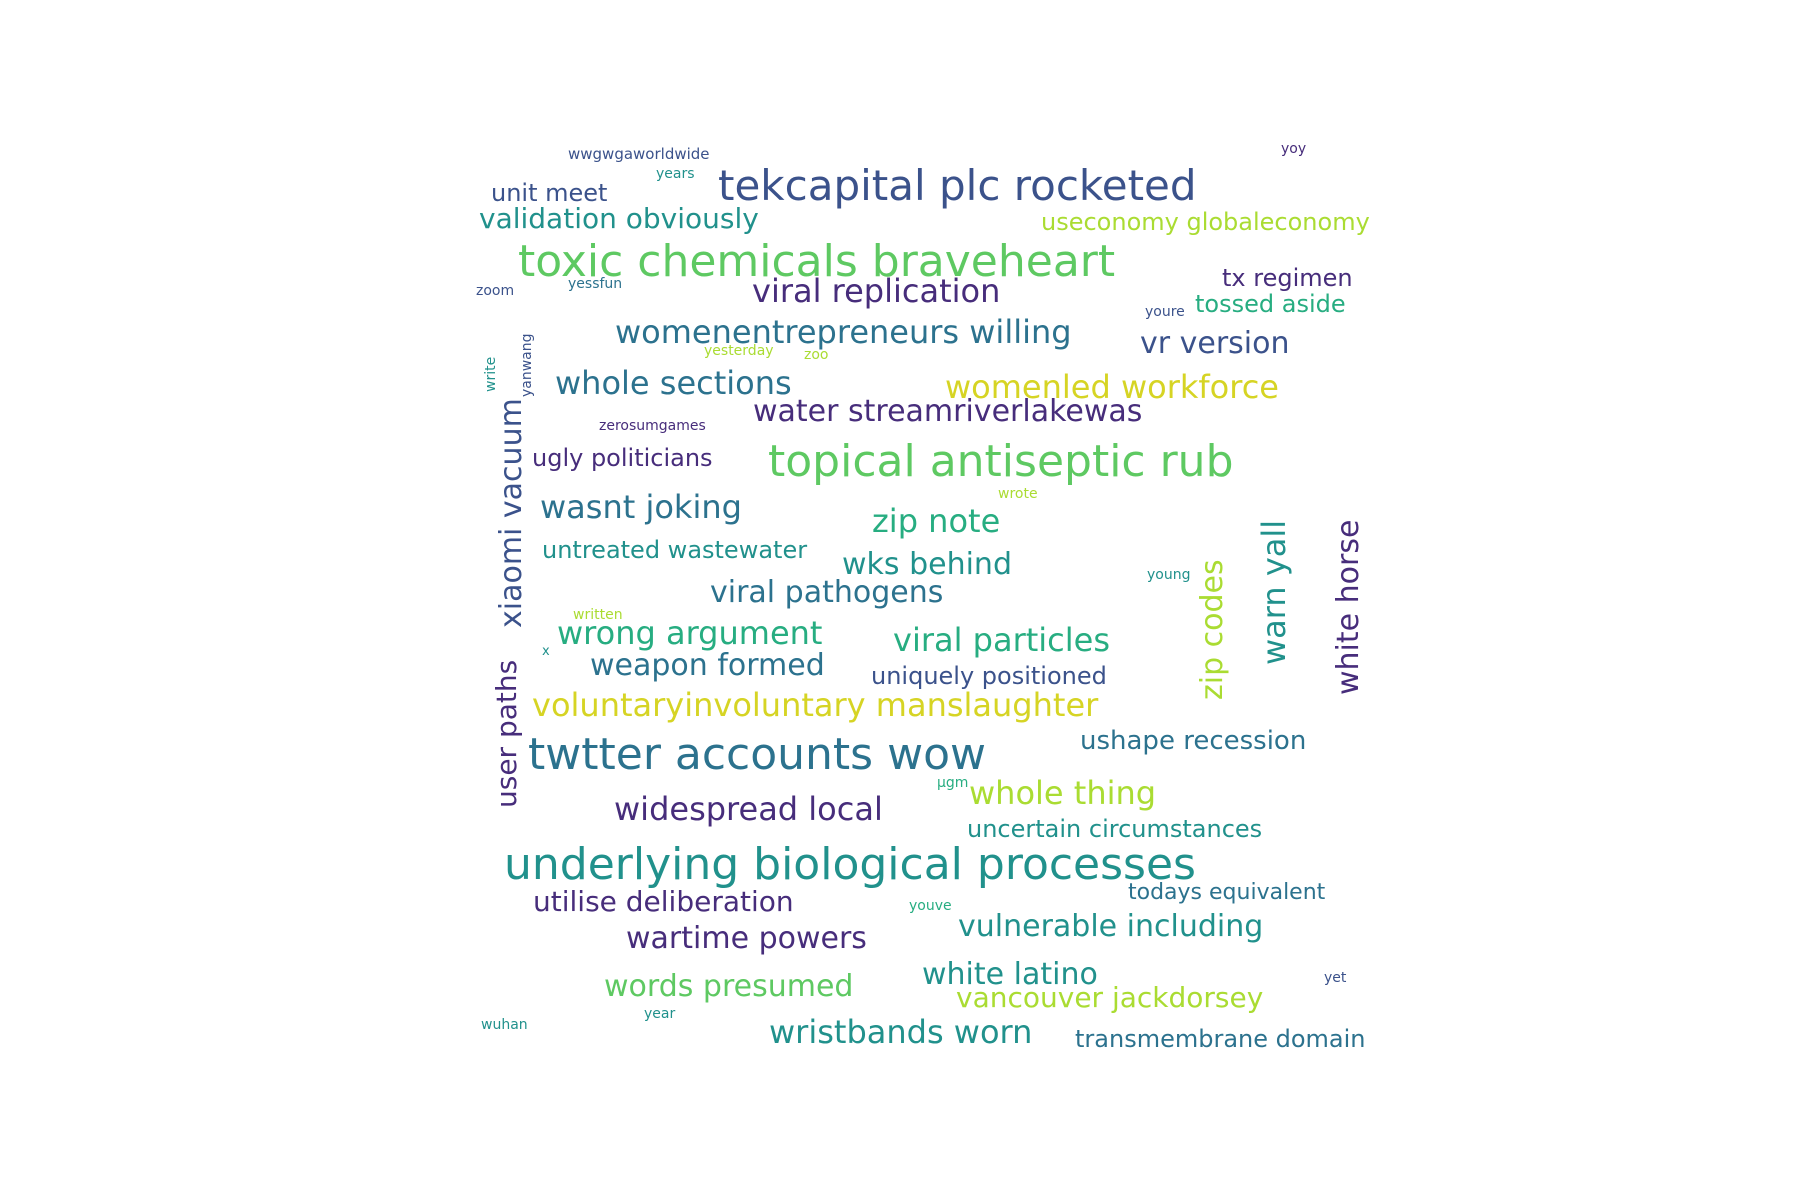 This screenshot has height=1200, width=1800. Describe the element at coordinates (1165, 312) in the screenshot. I see `cloud-word-youre-52: youre` at that location.